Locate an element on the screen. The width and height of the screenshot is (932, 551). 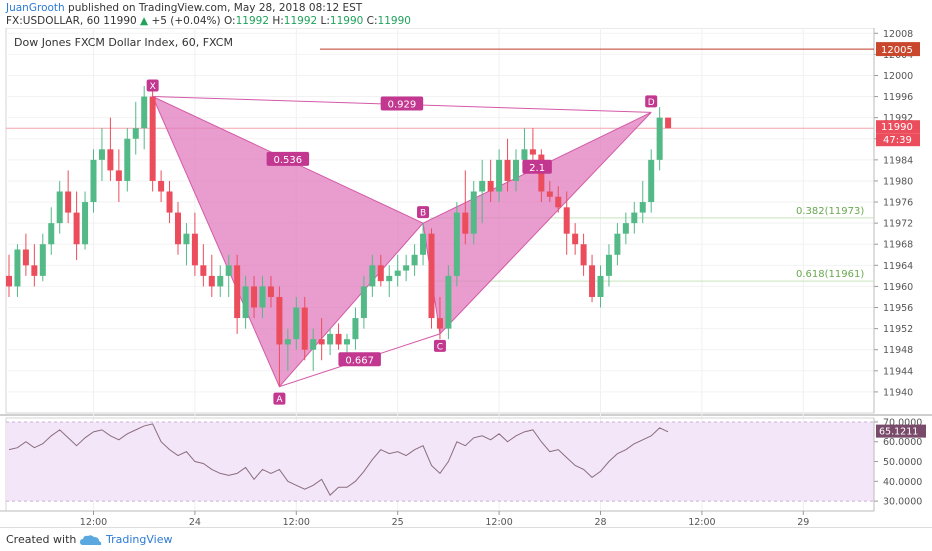
rsi-axis-label: 30.0000 is located at coordinates (902, 502).